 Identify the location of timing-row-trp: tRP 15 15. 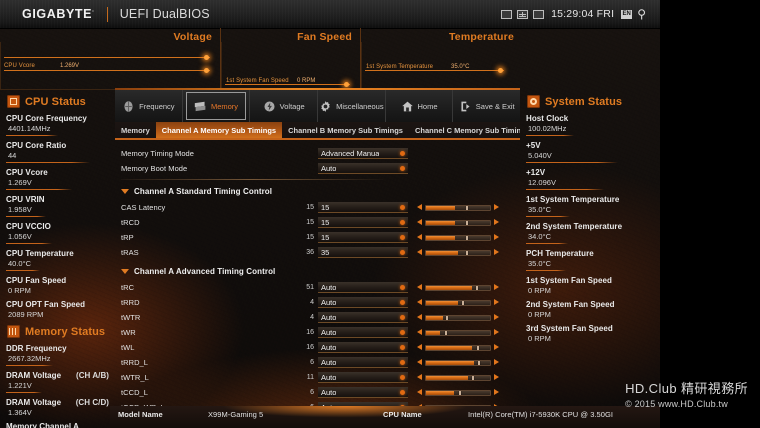
(320, 237).